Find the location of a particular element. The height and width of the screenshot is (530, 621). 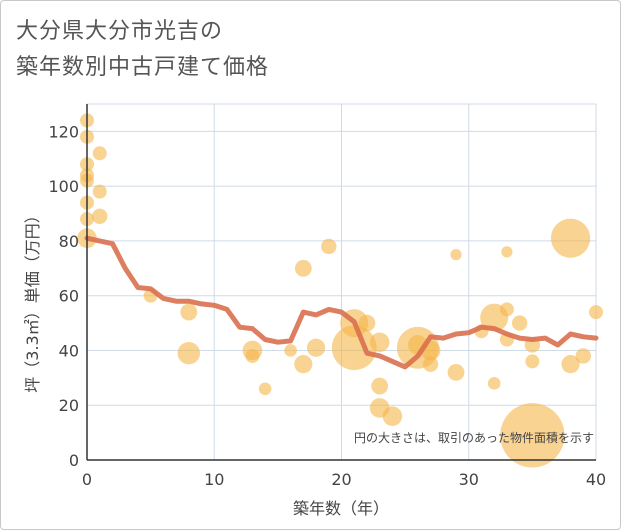

chart-title-line2: 築年数別中古戸建て価格 is located at coordinates (143, 67).